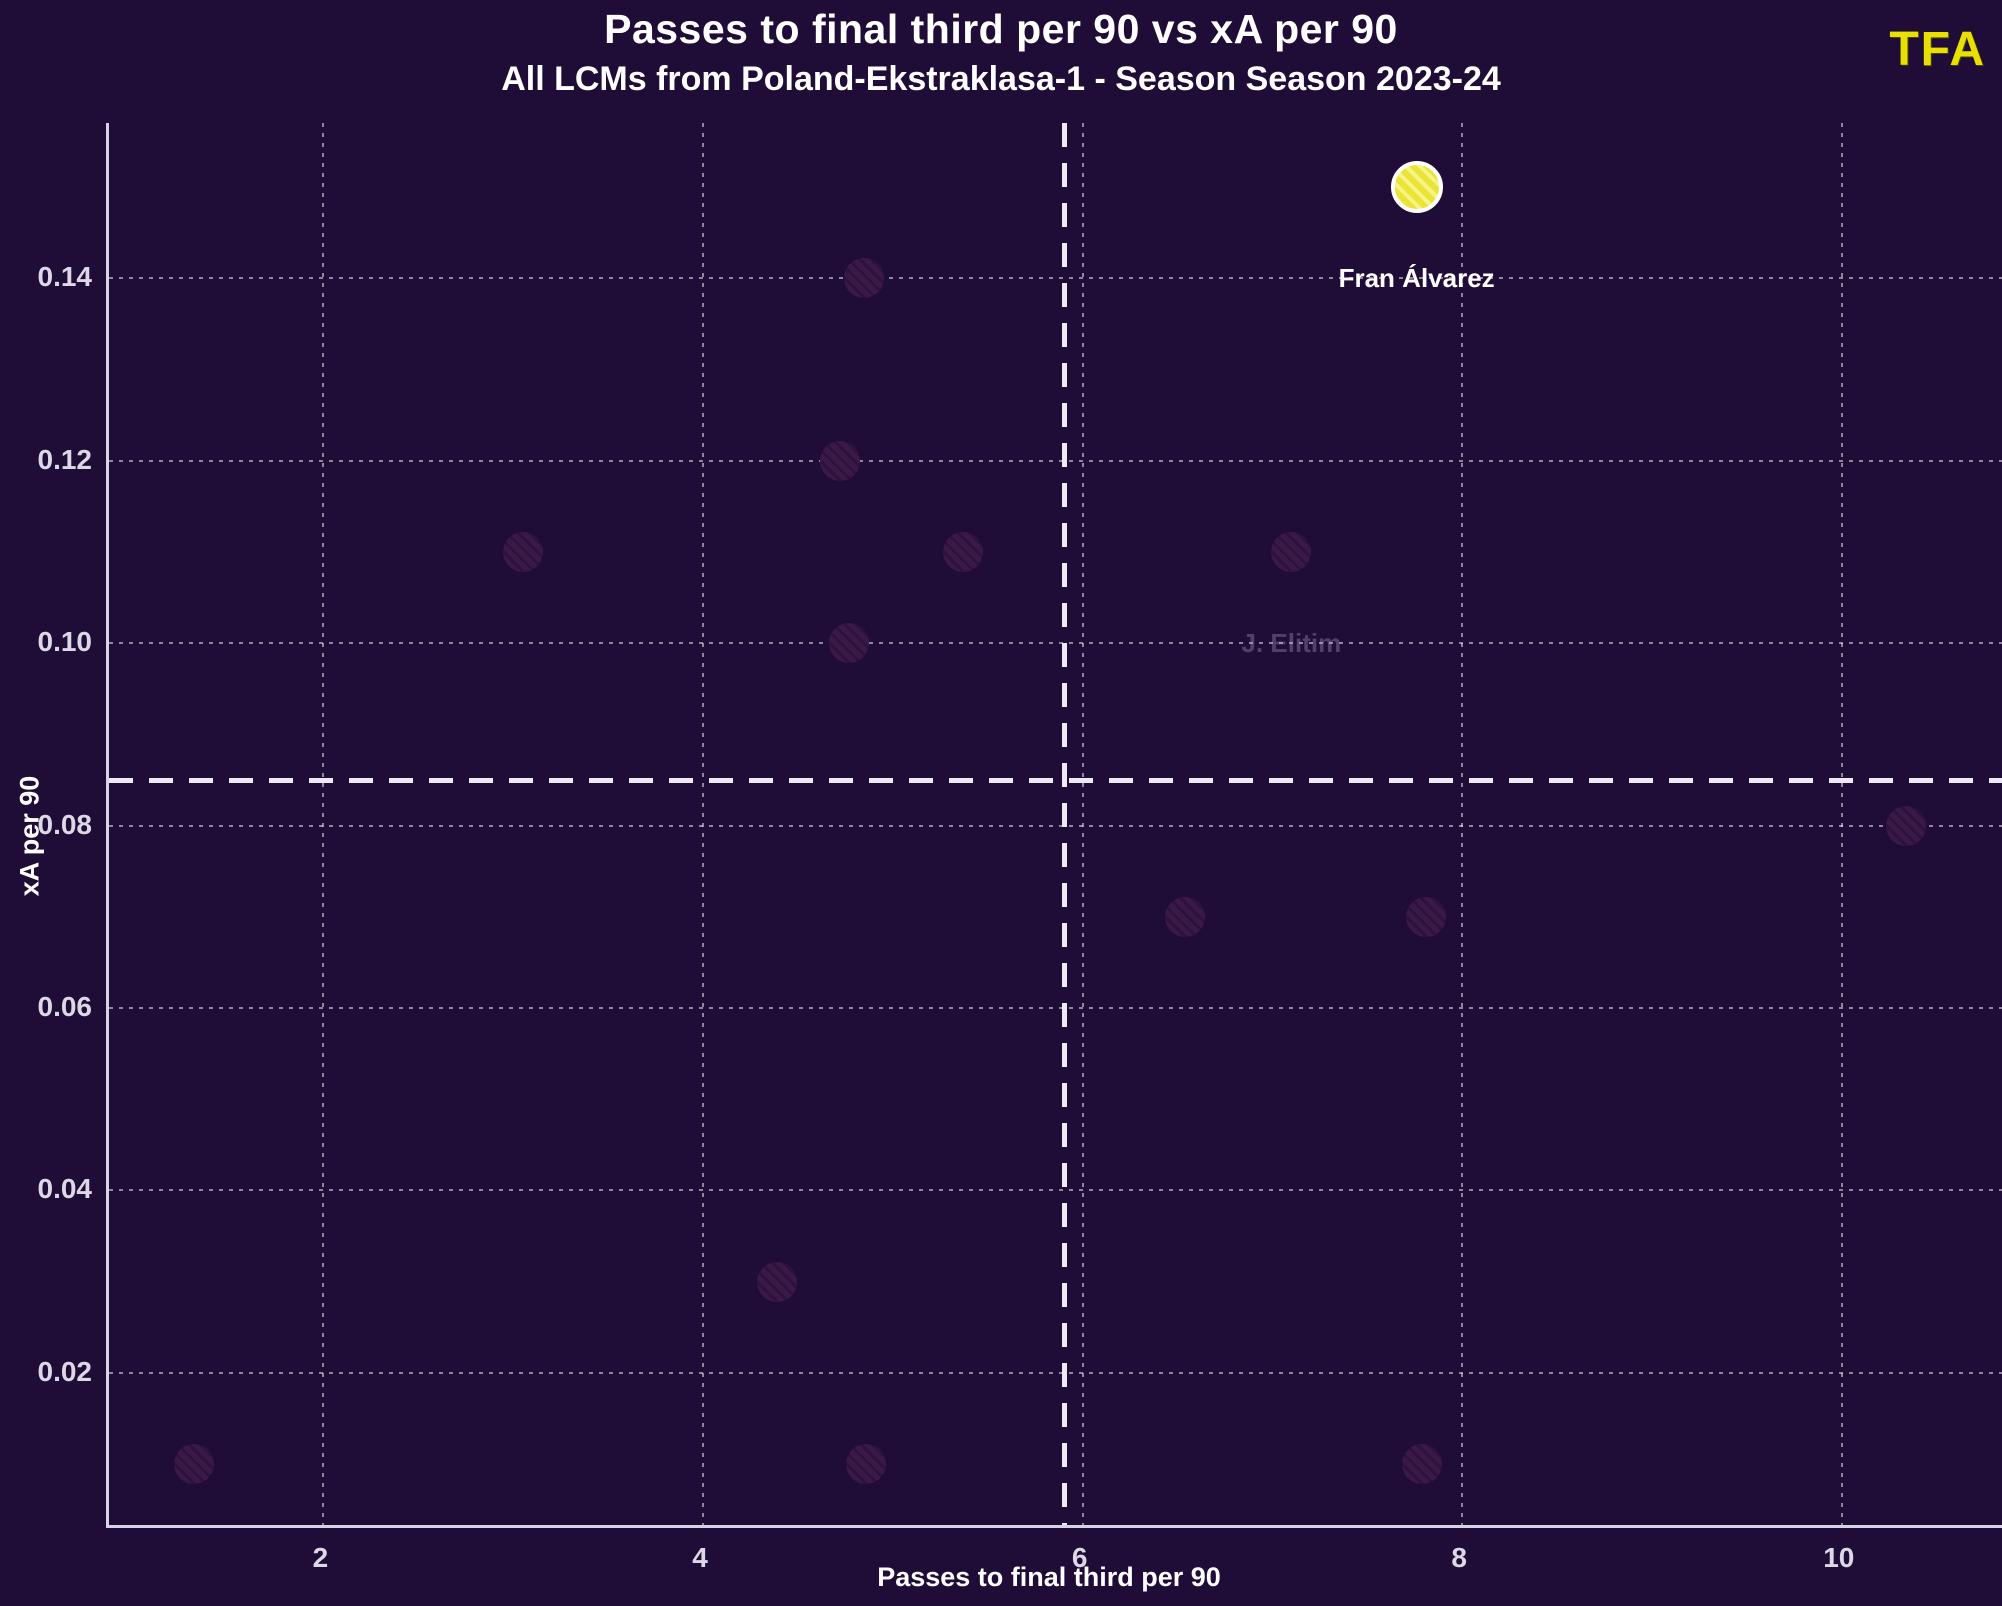 This screenshot has width=2002, height=1606. Describe the element at coordinates (65, 824) in the screenshot. I see `y-tick-label: 0.08` at that location.